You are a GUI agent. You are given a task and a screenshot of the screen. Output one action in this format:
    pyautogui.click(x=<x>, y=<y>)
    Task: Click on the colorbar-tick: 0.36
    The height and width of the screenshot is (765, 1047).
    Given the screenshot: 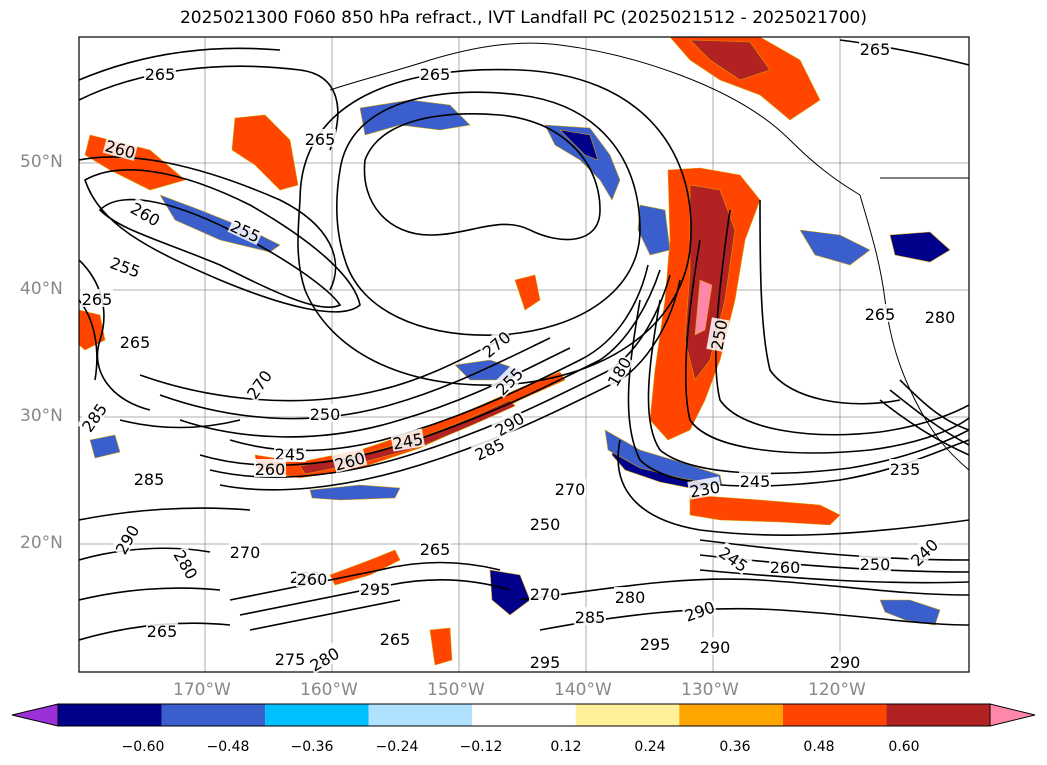 What is the action you would take?
    pyautogui.click(x=735, y=747)
    